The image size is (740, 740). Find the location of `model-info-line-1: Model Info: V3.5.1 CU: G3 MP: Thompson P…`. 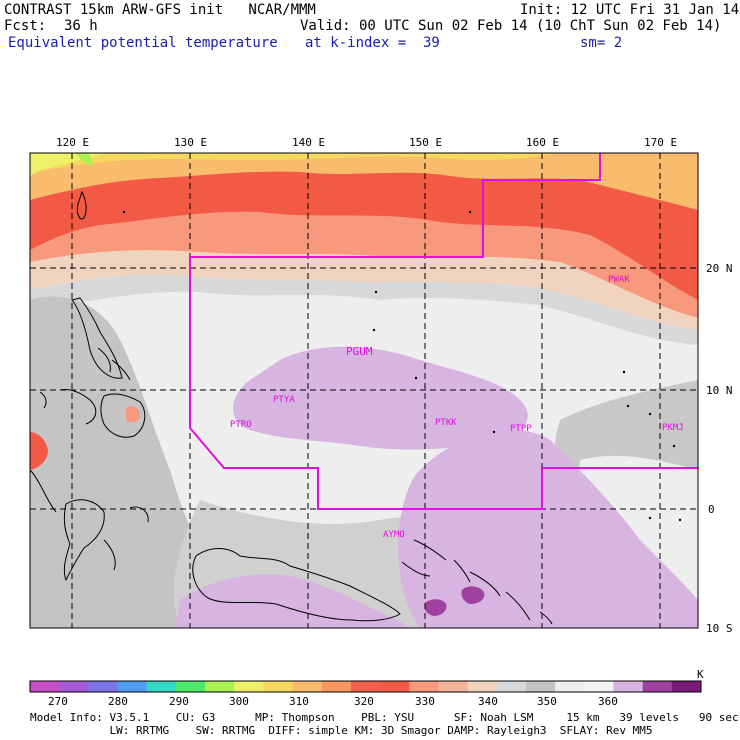

model-info-line-1: Model Info: V3.5.1 CU: G3 MP: Thompson P… is located at coordinates (384, 717).